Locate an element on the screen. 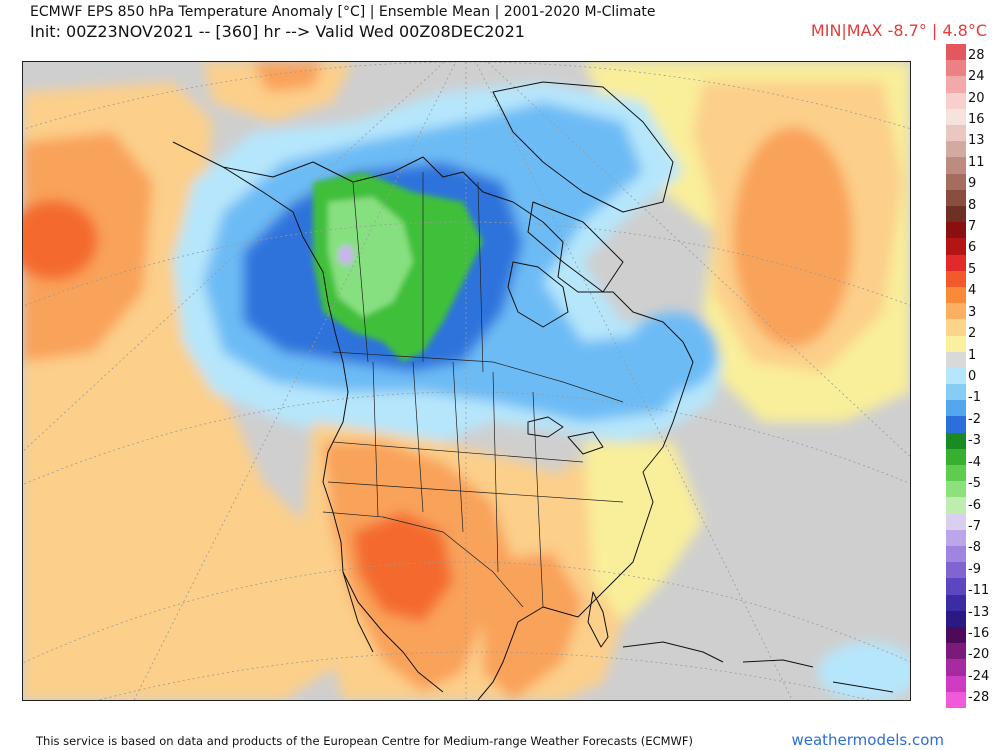 The width and height of the screenshot is (1000, 750). scale-label: -13 is located at coordinates (979, 612).